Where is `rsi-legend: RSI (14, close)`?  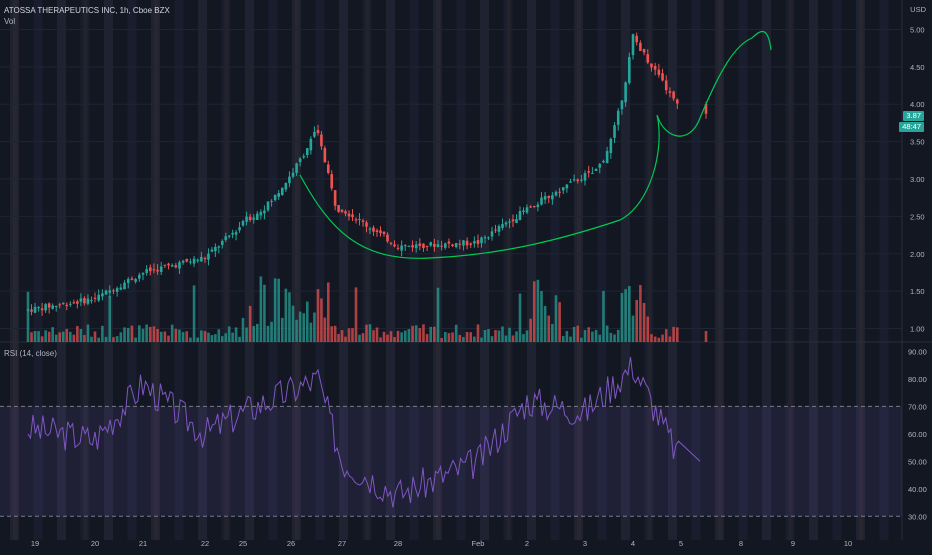
rsi-legend: RSI (14, close) is located at coordinates (30, 353).